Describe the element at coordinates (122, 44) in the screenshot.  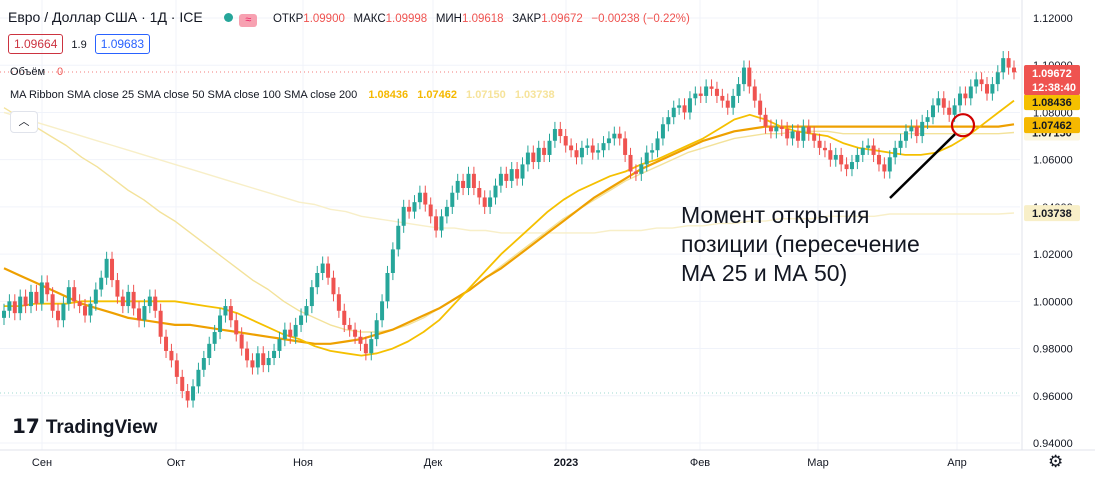
I see `buy-button: 1.09683` at that location.